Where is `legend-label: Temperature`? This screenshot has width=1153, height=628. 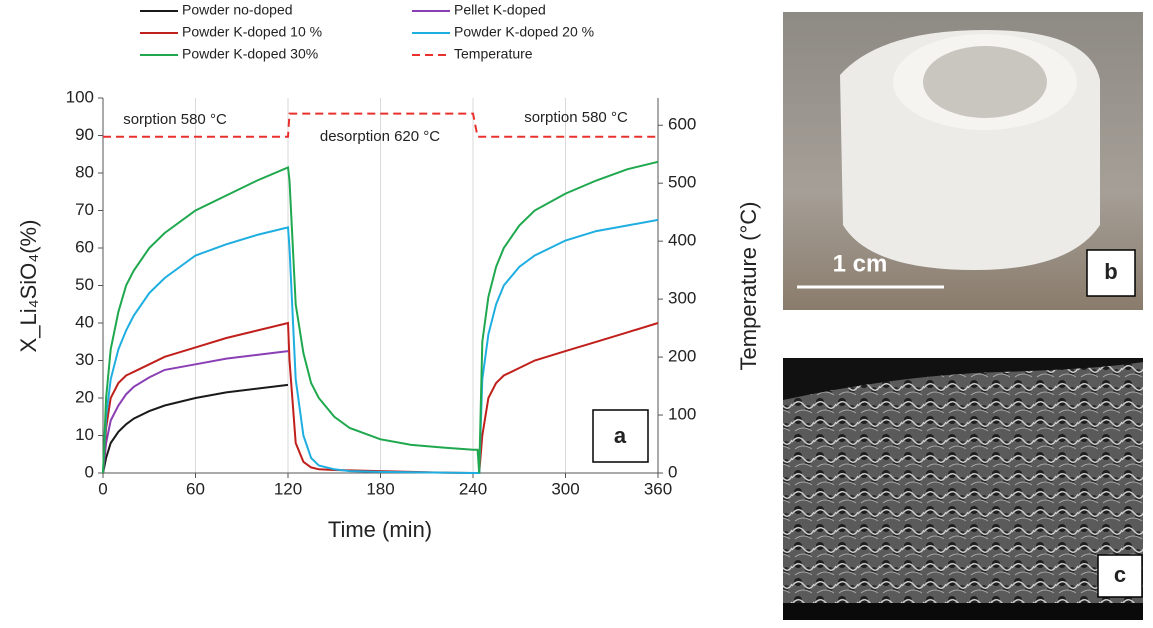 legend-label: Temperature is located at coordinates (493, 54).